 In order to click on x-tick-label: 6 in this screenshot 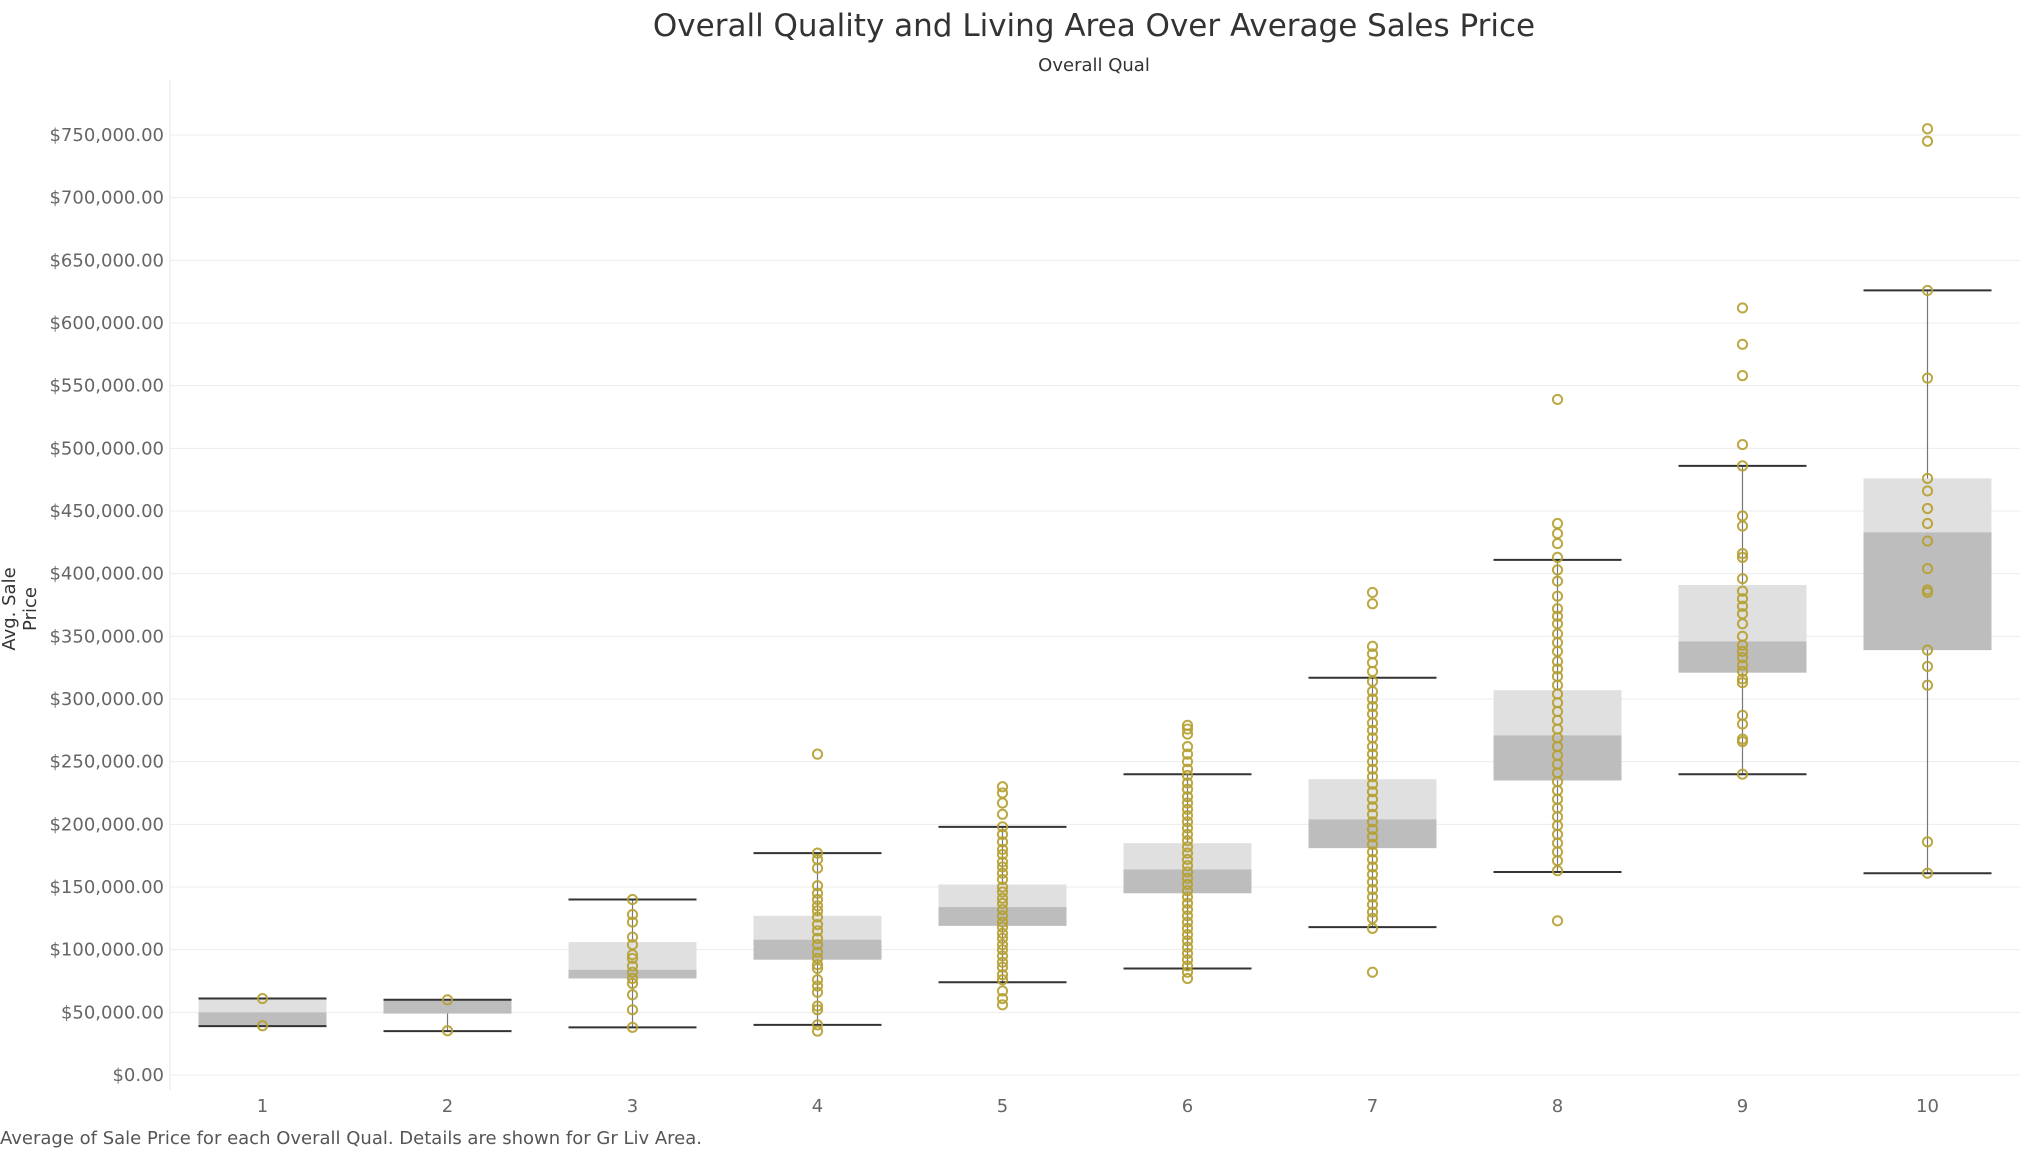, I will do `click(1187, 1106)`.